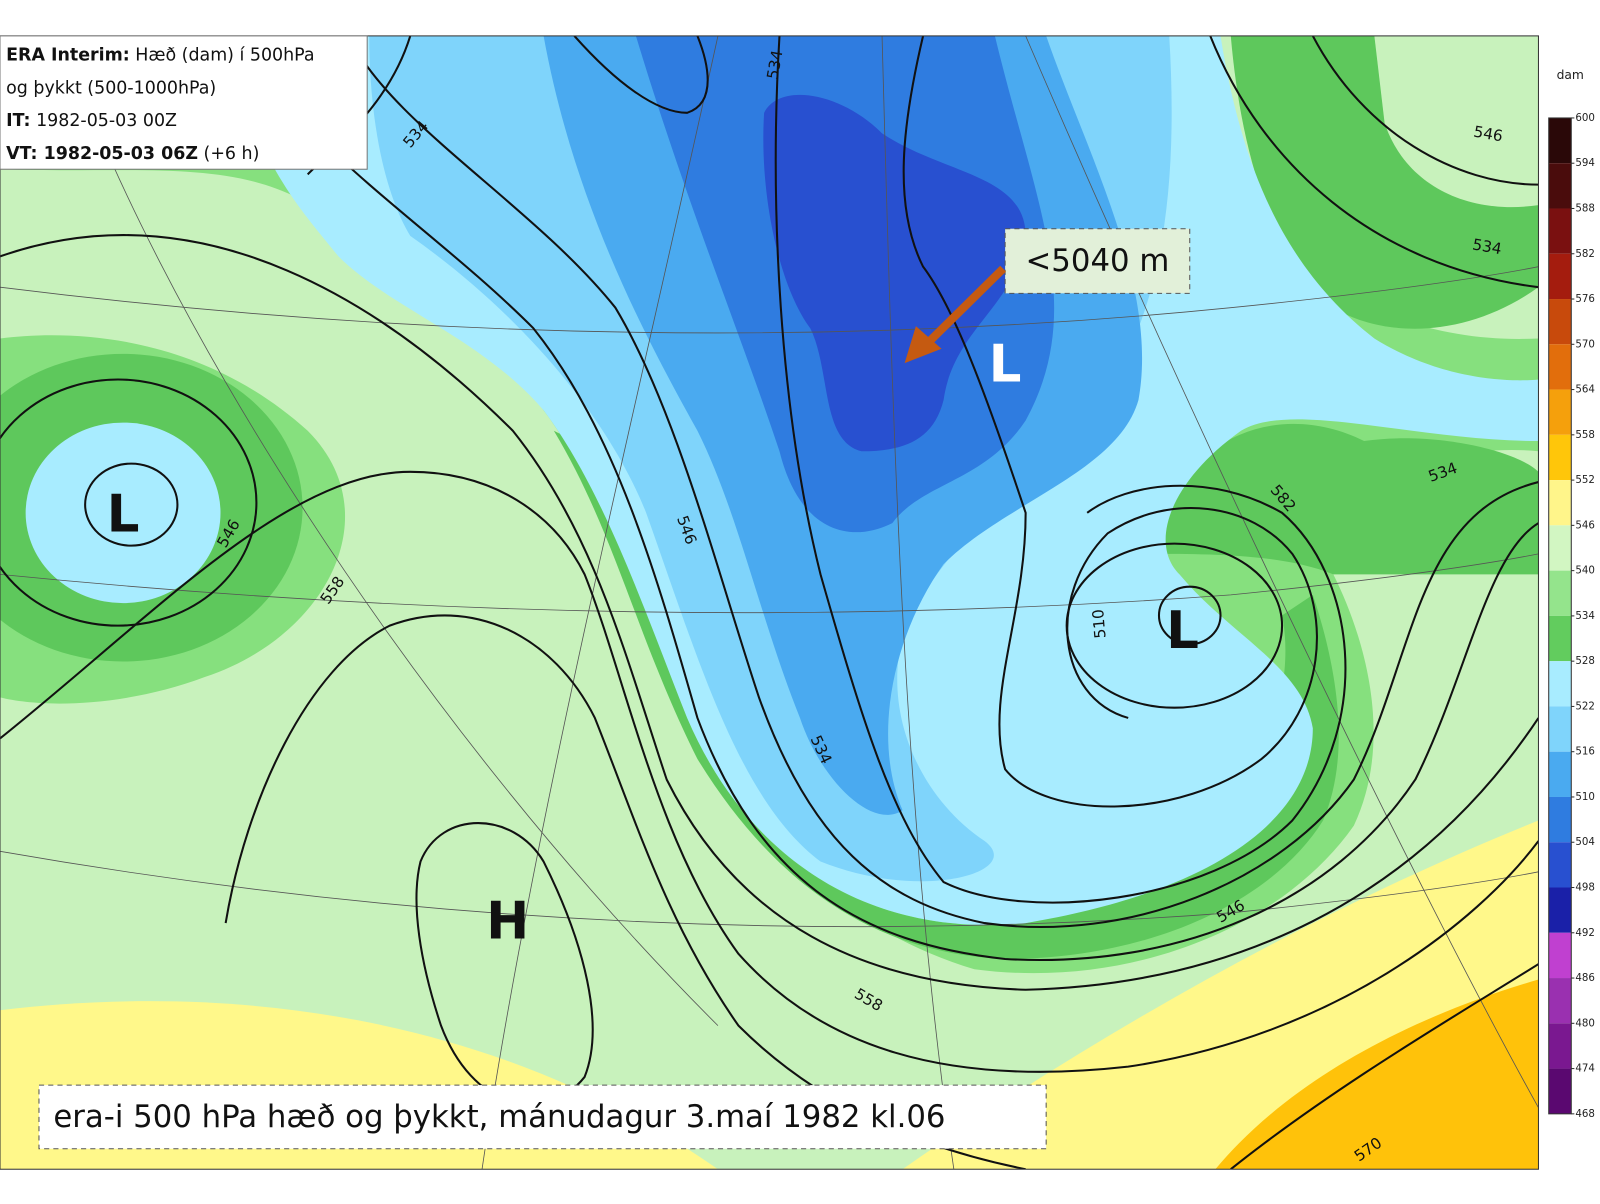 Image resolution: width=1600 pixels, height=1204 pixels. I want to click on caption-box, so click(542, 1117).